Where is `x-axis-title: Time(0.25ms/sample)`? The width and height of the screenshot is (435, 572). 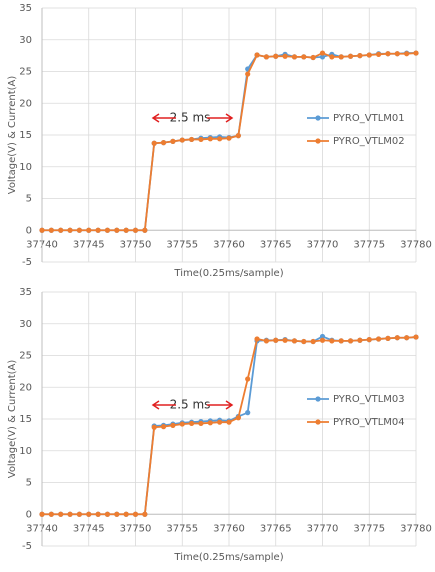
x-axis-title: Time(0.25ms/sample) is located at coordinates (228, 273).